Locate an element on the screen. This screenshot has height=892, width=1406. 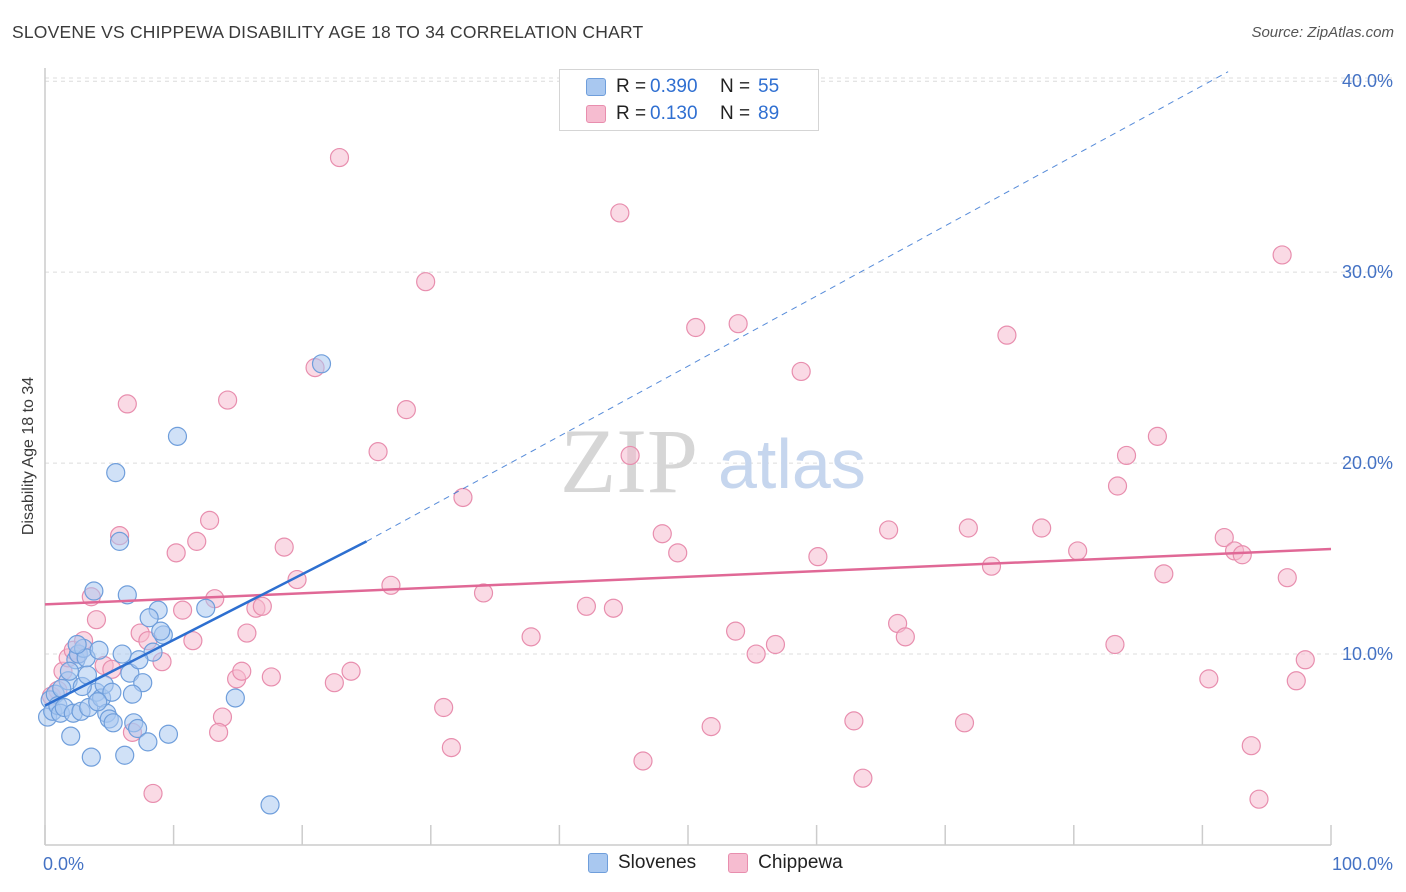
correlation-legend: R = 0.390 N = 55 R = 0.130 N = 89 is located at coordinates (689, 100).